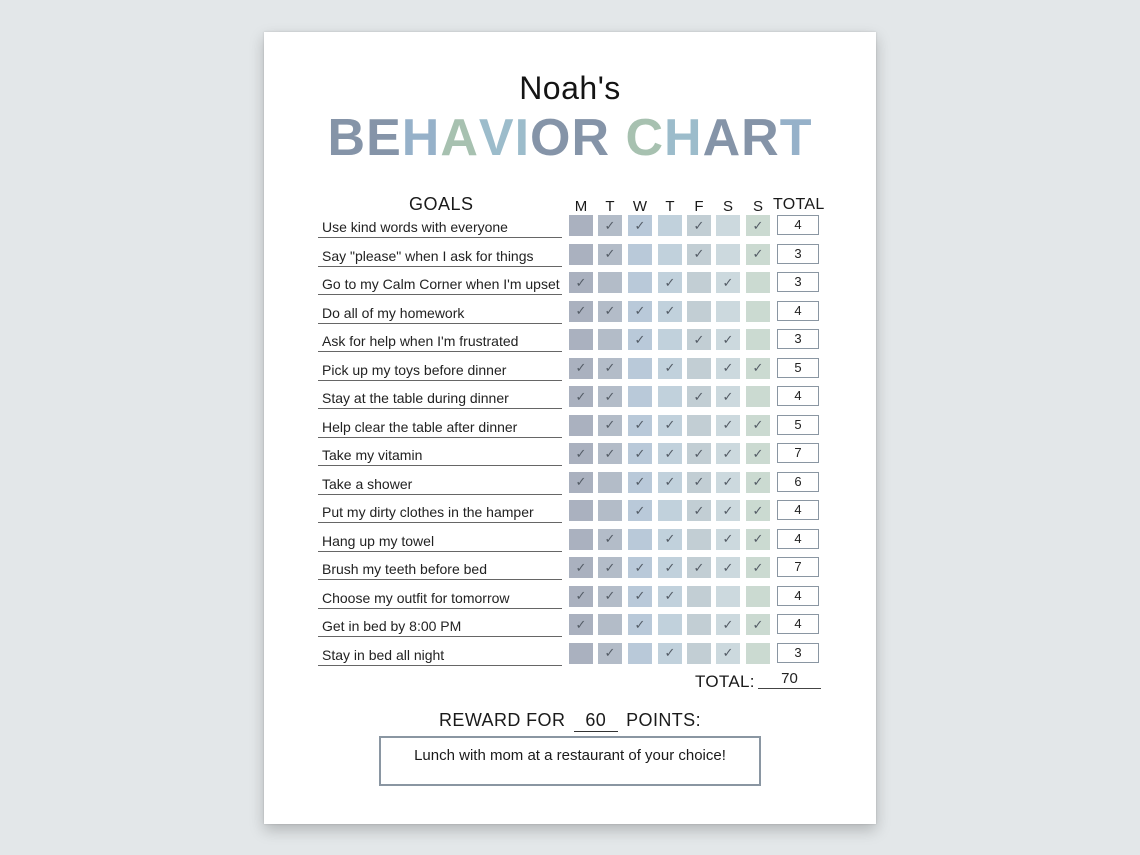  I want to click on row-total: 5, so click(798, 424).